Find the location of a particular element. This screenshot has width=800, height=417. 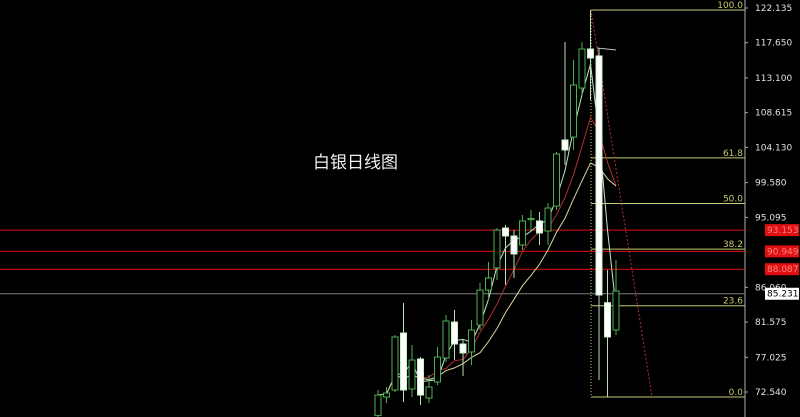

price-line-label: 88.087 is located at coordinates (783, 270).